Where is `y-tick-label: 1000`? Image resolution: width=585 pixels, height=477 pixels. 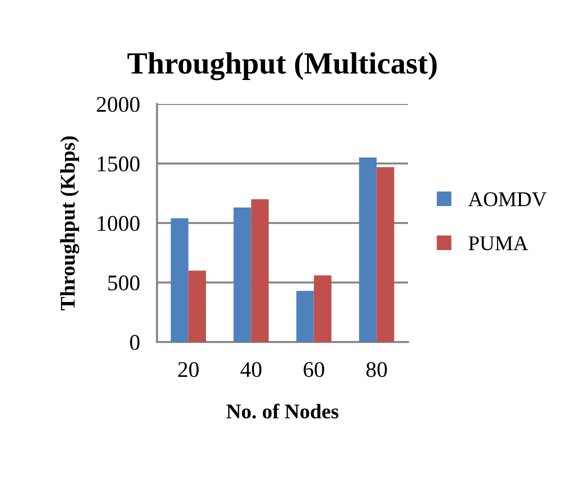
y-tick-label: 1000 is located at coordinates (119, 223).